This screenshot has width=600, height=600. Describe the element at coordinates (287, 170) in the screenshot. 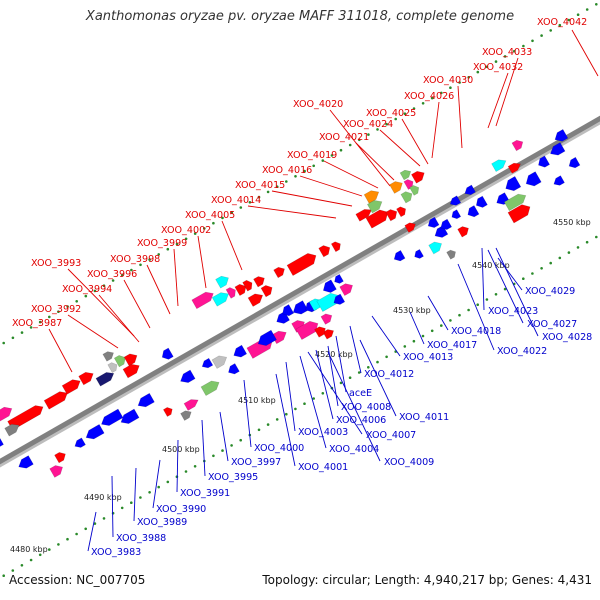

I see `locus-label-xoo-4016: XOO_4016` at that location.